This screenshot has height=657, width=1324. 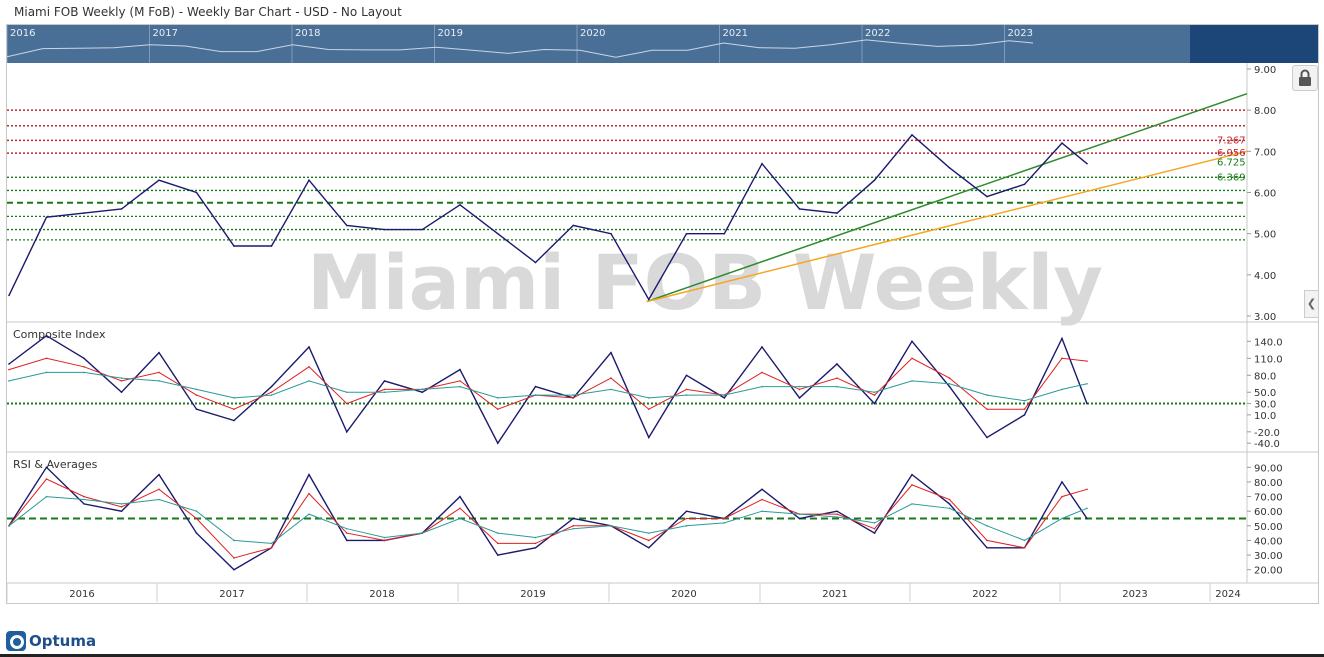 I want to click on chevron-left-icon: ❮, so click(x=1311, y=303).